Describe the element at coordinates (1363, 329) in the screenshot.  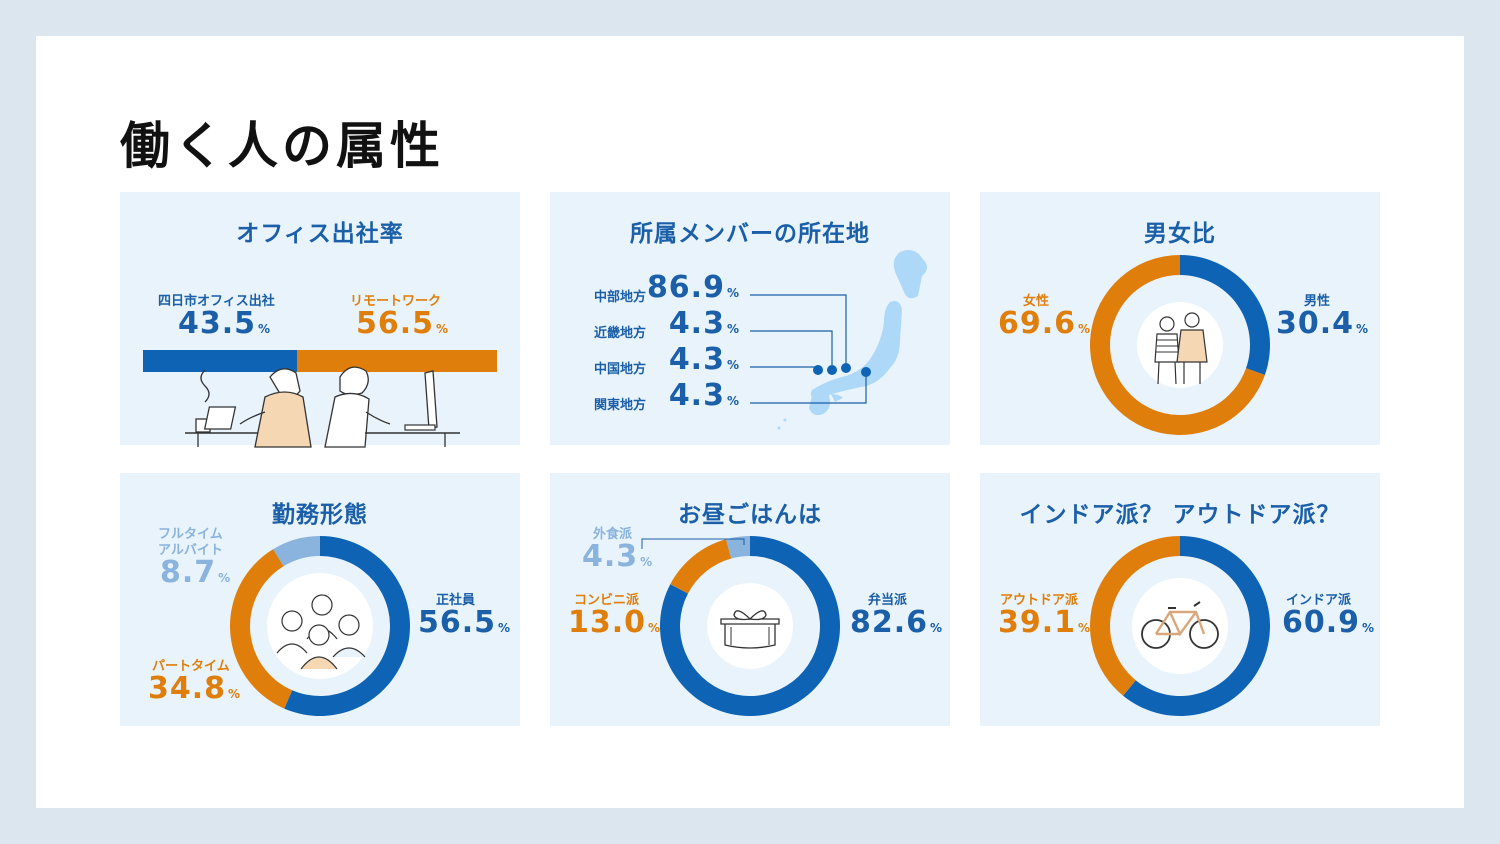
I see `male-unit: %` at that location.